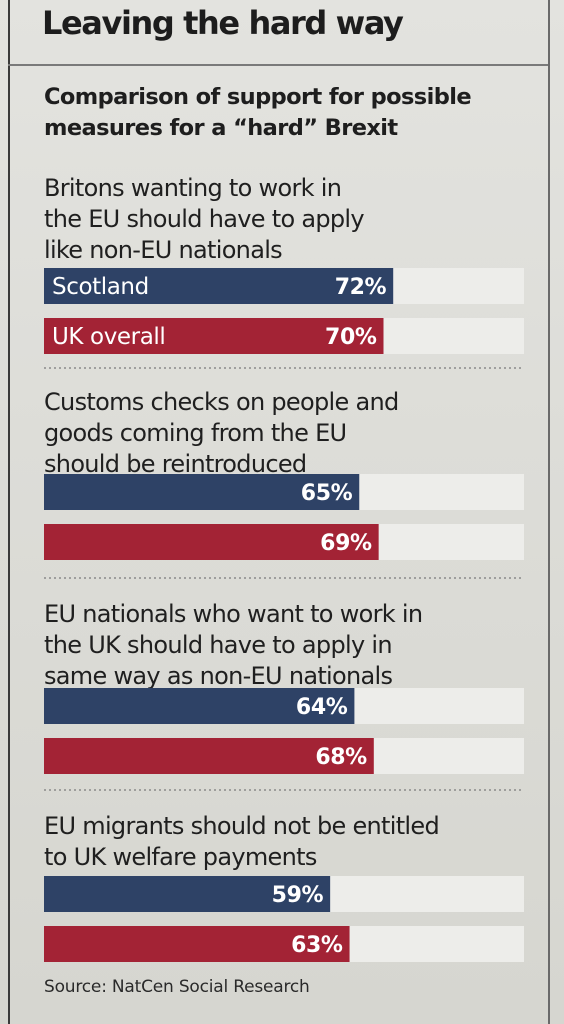  Describe the element at coordinates (327, 493) in the screenshot. I see `value-label-2-1: 65%` at that location.